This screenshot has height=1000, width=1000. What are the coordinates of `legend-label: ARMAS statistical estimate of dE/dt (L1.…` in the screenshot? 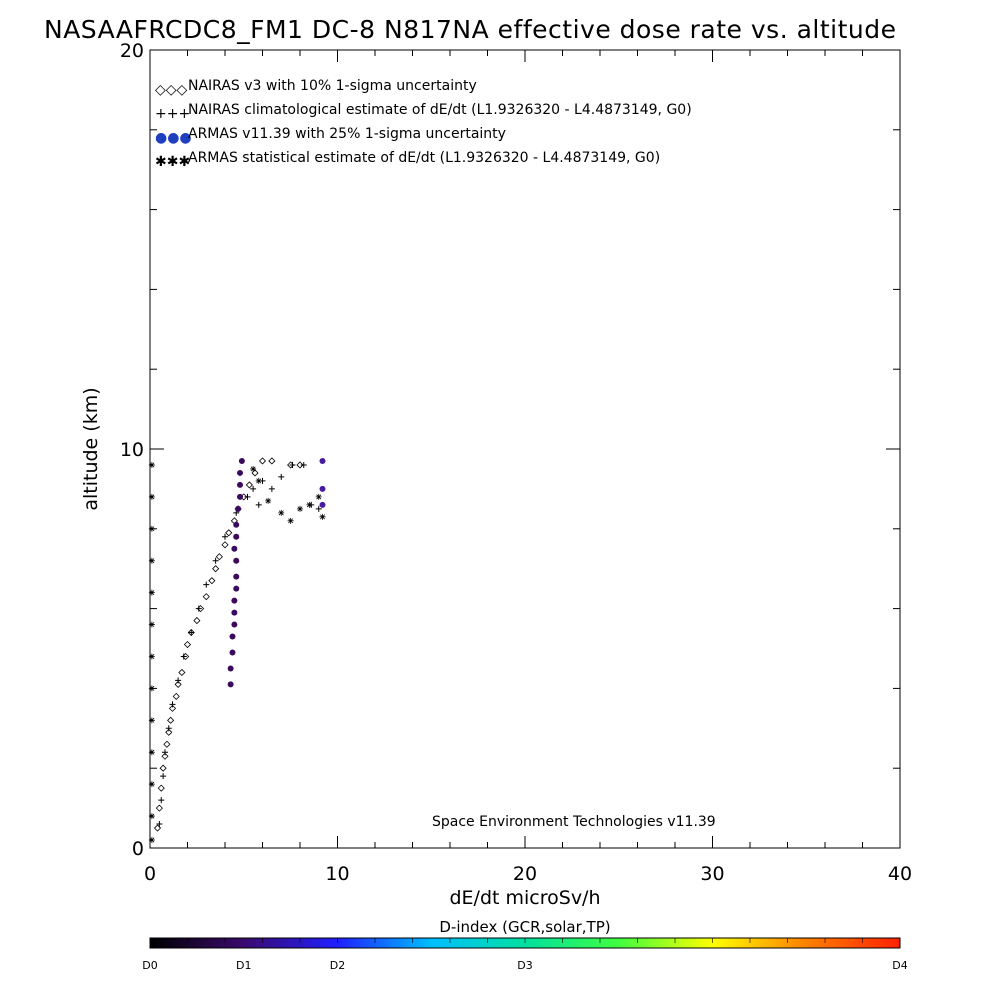 It's located at (424, 158).